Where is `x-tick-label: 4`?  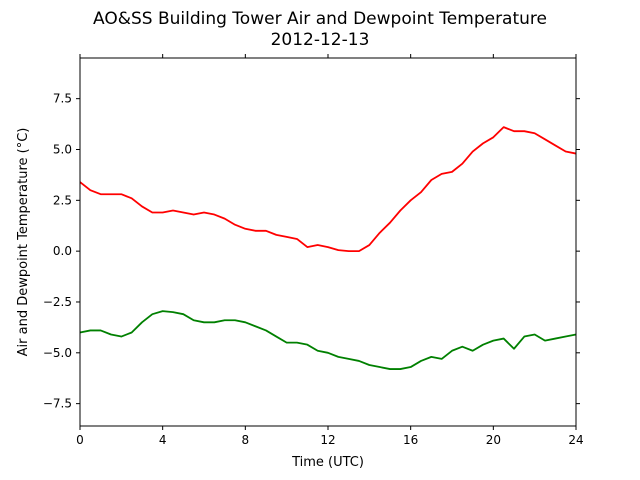
x-tick-label: 4 is located at coordinates (163, 440).